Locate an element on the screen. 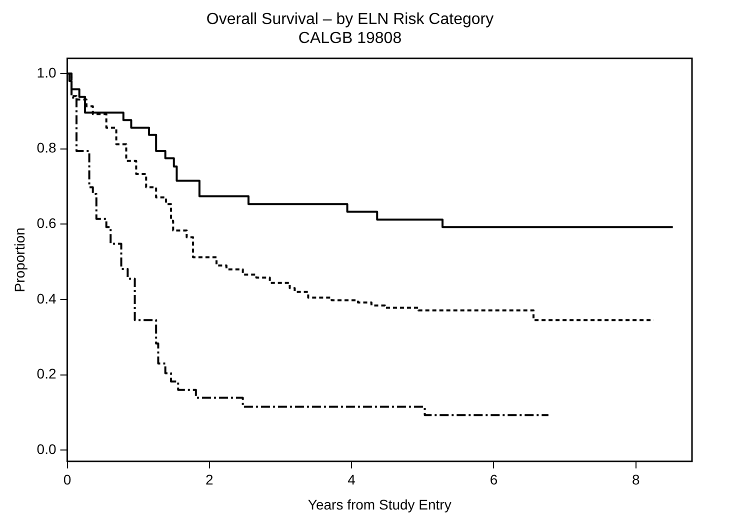 The height and width of the screenshot is (522, 750). y-axis-title: Proportion is located at coordinates (19, 260).